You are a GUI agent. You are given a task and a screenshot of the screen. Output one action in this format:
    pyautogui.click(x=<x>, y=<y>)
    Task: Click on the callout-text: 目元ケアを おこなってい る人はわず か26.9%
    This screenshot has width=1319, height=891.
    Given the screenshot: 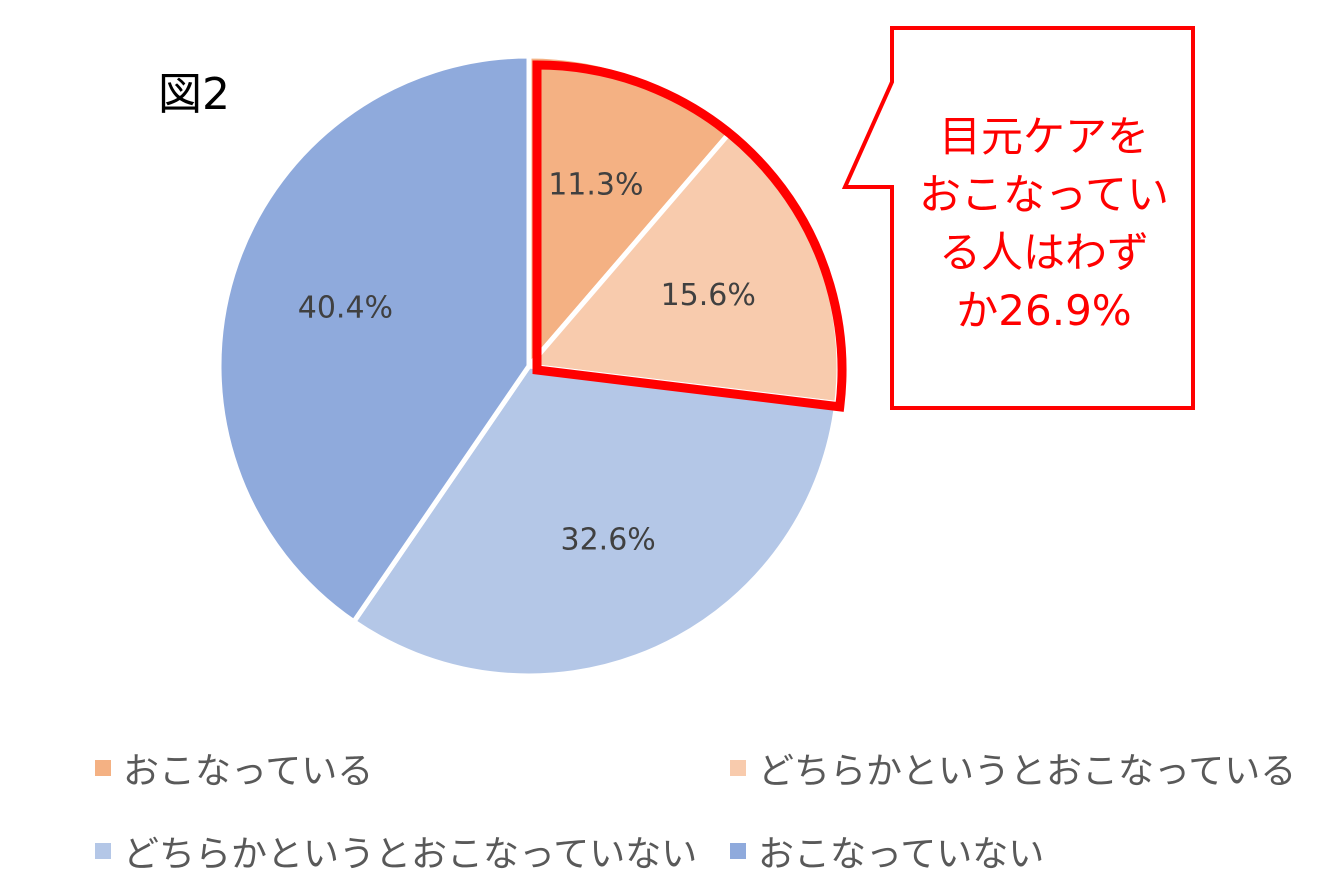 What is the action you would take?
    pyautogui.click(x=1044, y=224)
    